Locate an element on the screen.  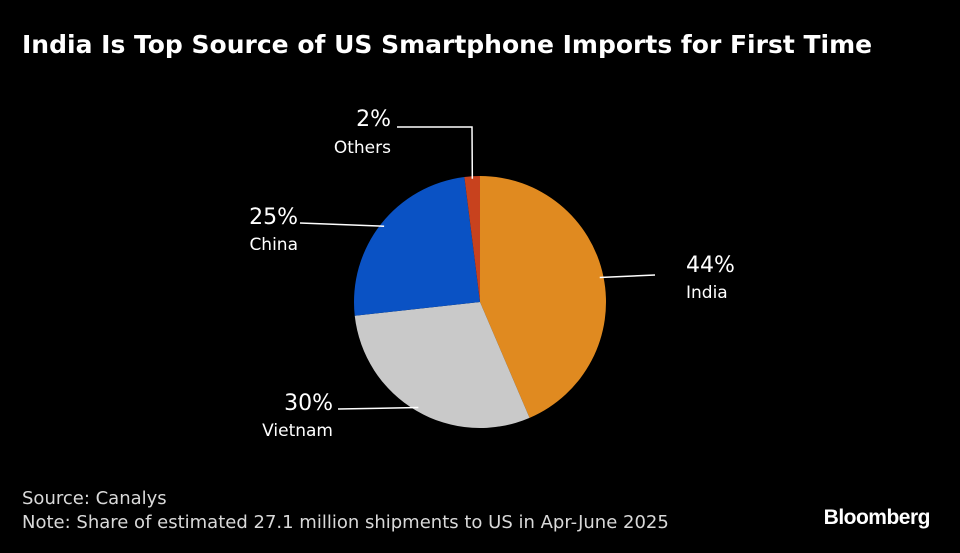
pie-slices is located at coordinates (480, 302).